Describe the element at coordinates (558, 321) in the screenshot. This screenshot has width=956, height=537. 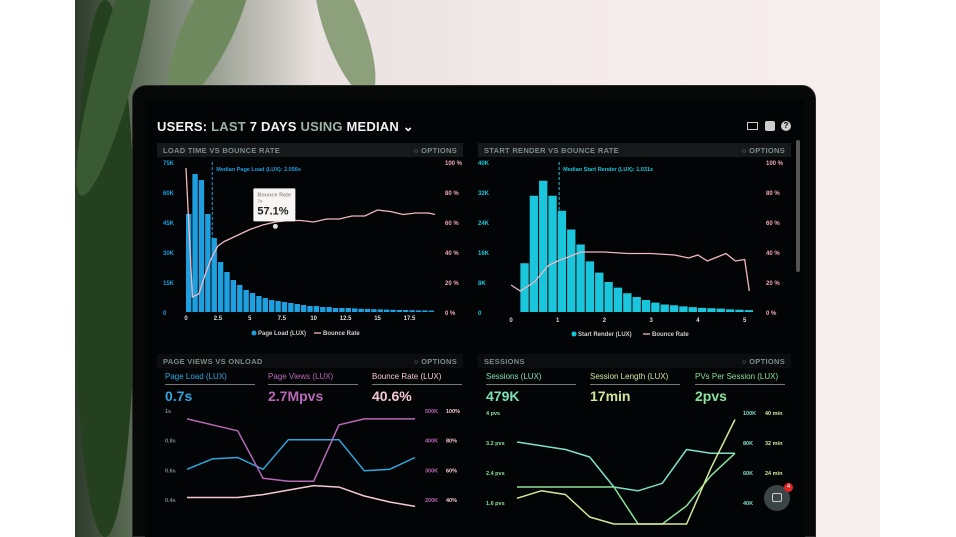
I see `x-tick-label: 1` at that location.